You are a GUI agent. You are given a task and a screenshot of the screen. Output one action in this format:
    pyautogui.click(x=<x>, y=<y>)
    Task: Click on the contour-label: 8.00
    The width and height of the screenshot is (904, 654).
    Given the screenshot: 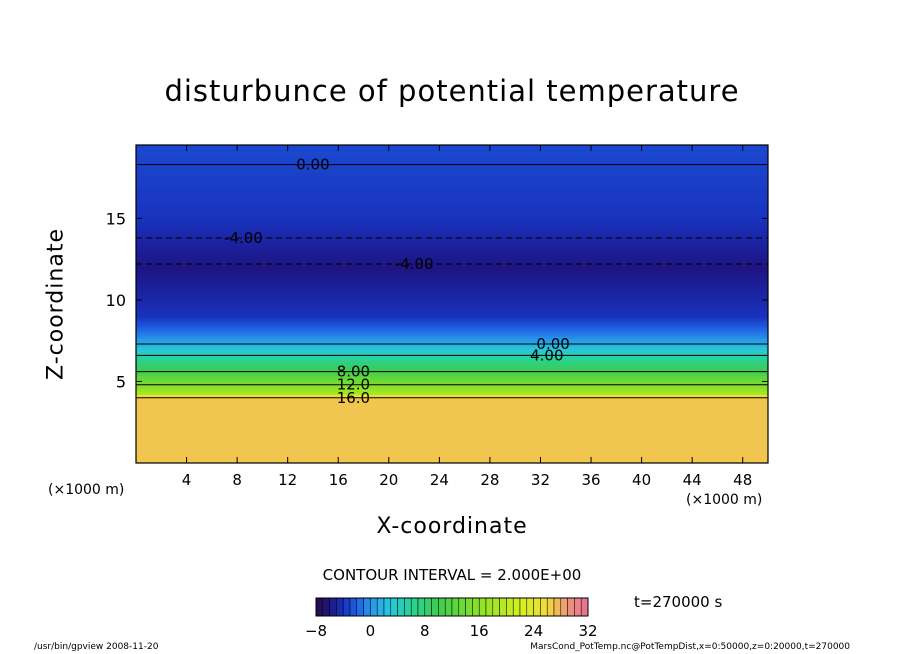 What is the action you would take?
    pyautogui.click(x=353, y=372)
    